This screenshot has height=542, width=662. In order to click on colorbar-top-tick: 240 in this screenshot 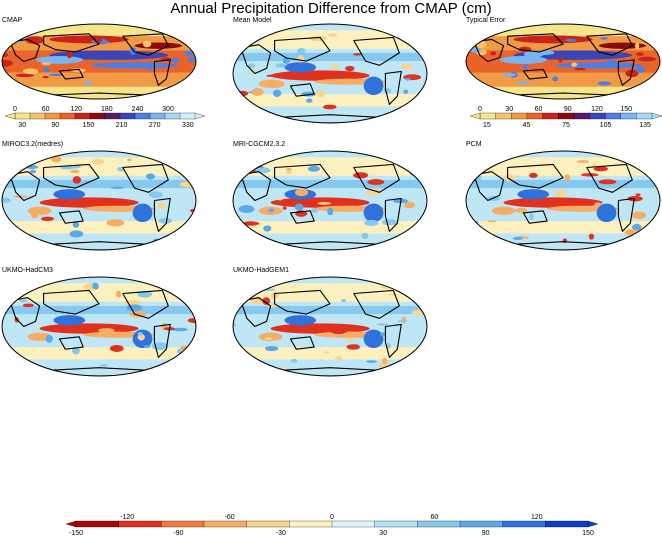, I will do `click(138, 109)`.